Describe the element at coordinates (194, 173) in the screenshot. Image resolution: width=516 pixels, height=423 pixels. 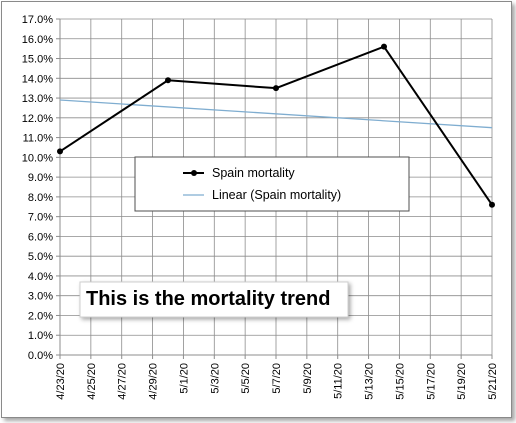
I see `legend-marker-spain-mortality` at that location.